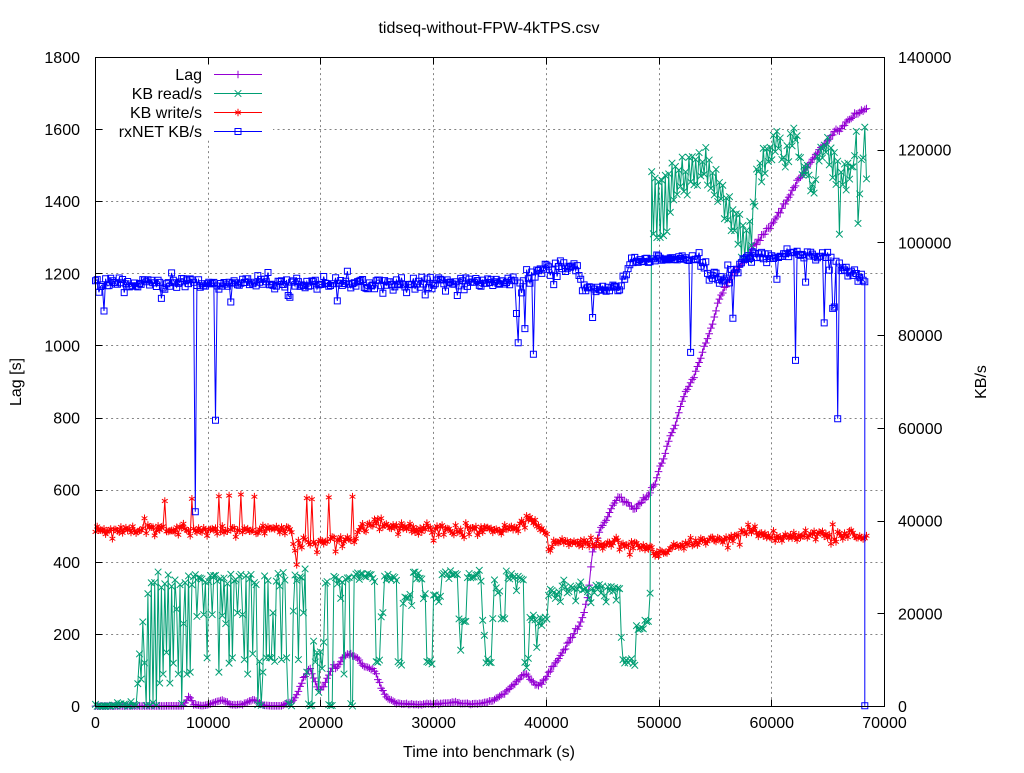 The height and width of the screenshot is (773, 1024). What do you see at coordinates (924, 151) in the screenshot?
I see `svg-text: 120000` at bounding box center [924, 151].